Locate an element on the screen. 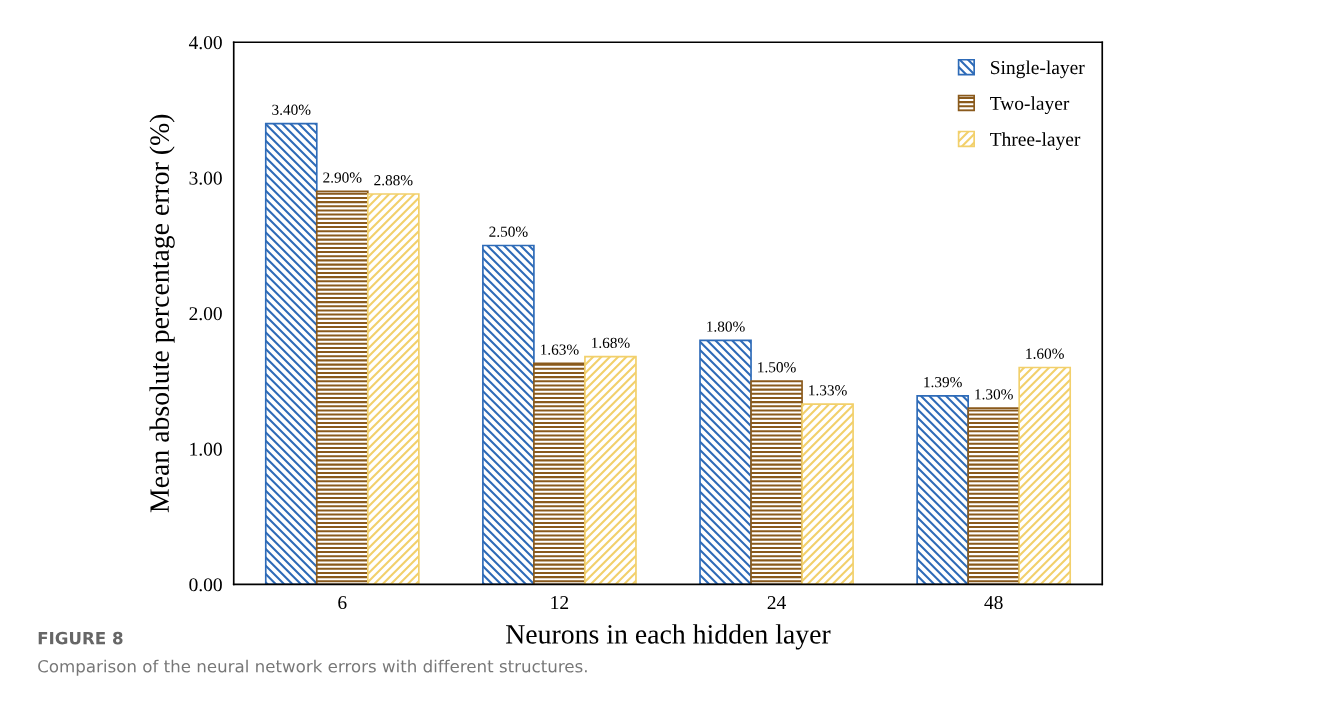  y-axis-title: Mean absolute percentage error (%) is located at coordinates (162, 313).